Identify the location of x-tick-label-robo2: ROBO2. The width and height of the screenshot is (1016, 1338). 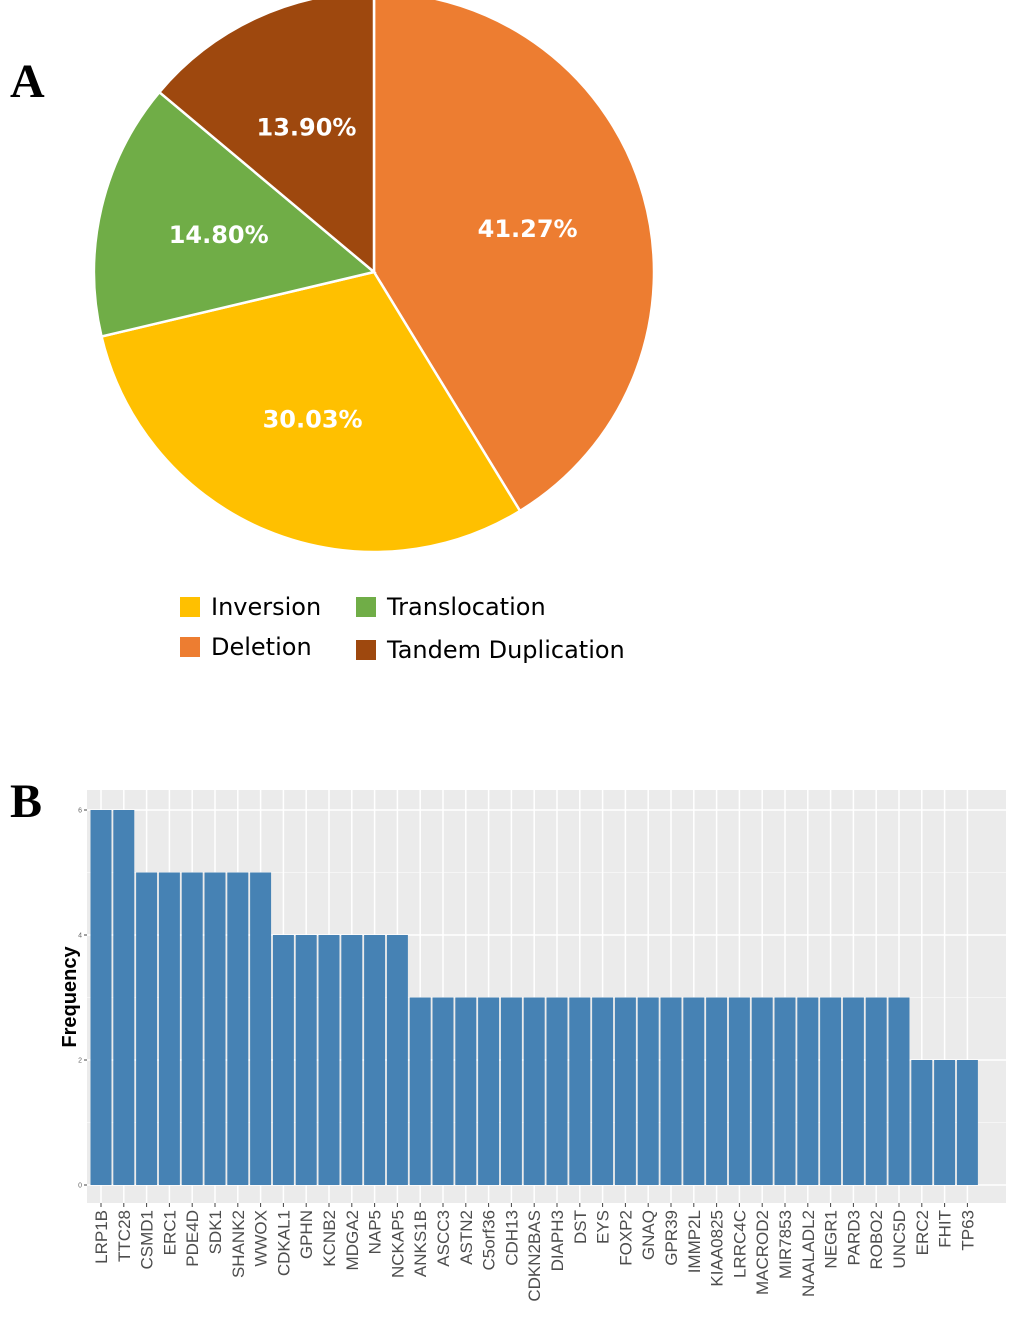
(876, 1240).